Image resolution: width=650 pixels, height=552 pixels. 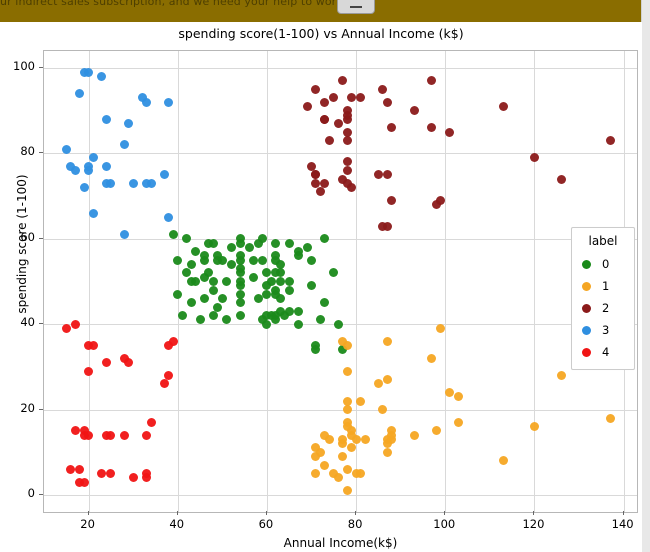 What do you see at coordinates (606, 264) in the screenshot?
I see `legend-item-label: 0` at bounding box center [606, 264].